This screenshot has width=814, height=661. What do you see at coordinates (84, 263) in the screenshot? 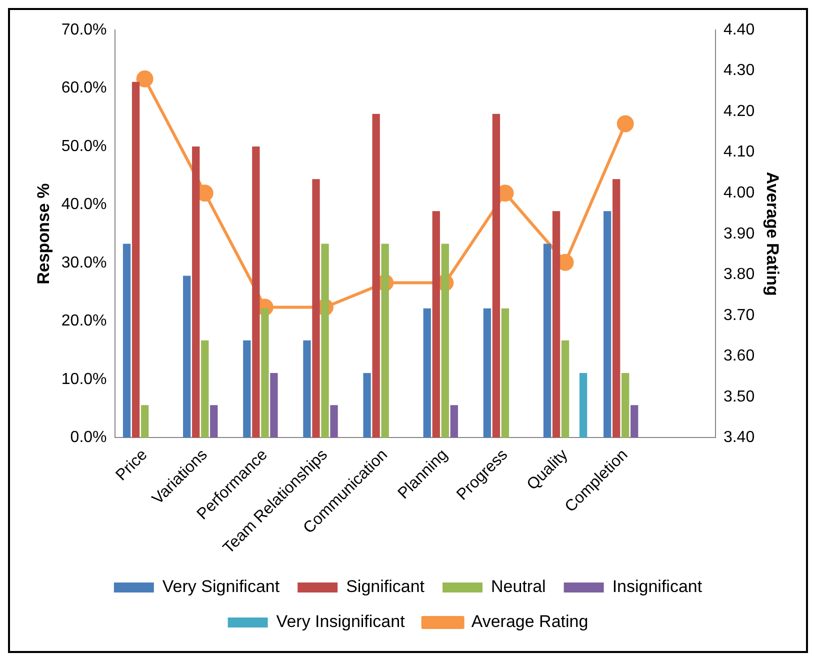
I see `y-tick-label: 30.0%` at bounding box center [84, 263].